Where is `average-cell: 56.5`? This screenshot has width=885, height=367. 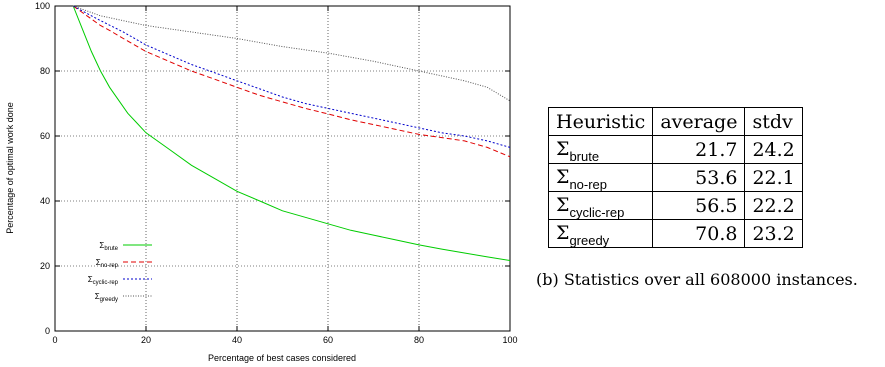
average-cell: 56.5 is located at coordinates (699, 205).